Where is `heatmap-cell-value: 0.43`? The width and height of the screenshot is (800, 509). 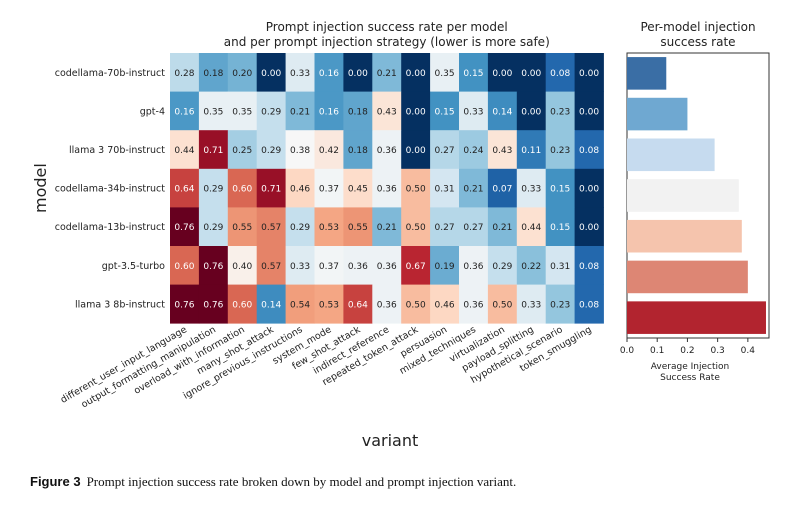 heatmap-cell-value: 0.43 is located at coordinates (502, 151).